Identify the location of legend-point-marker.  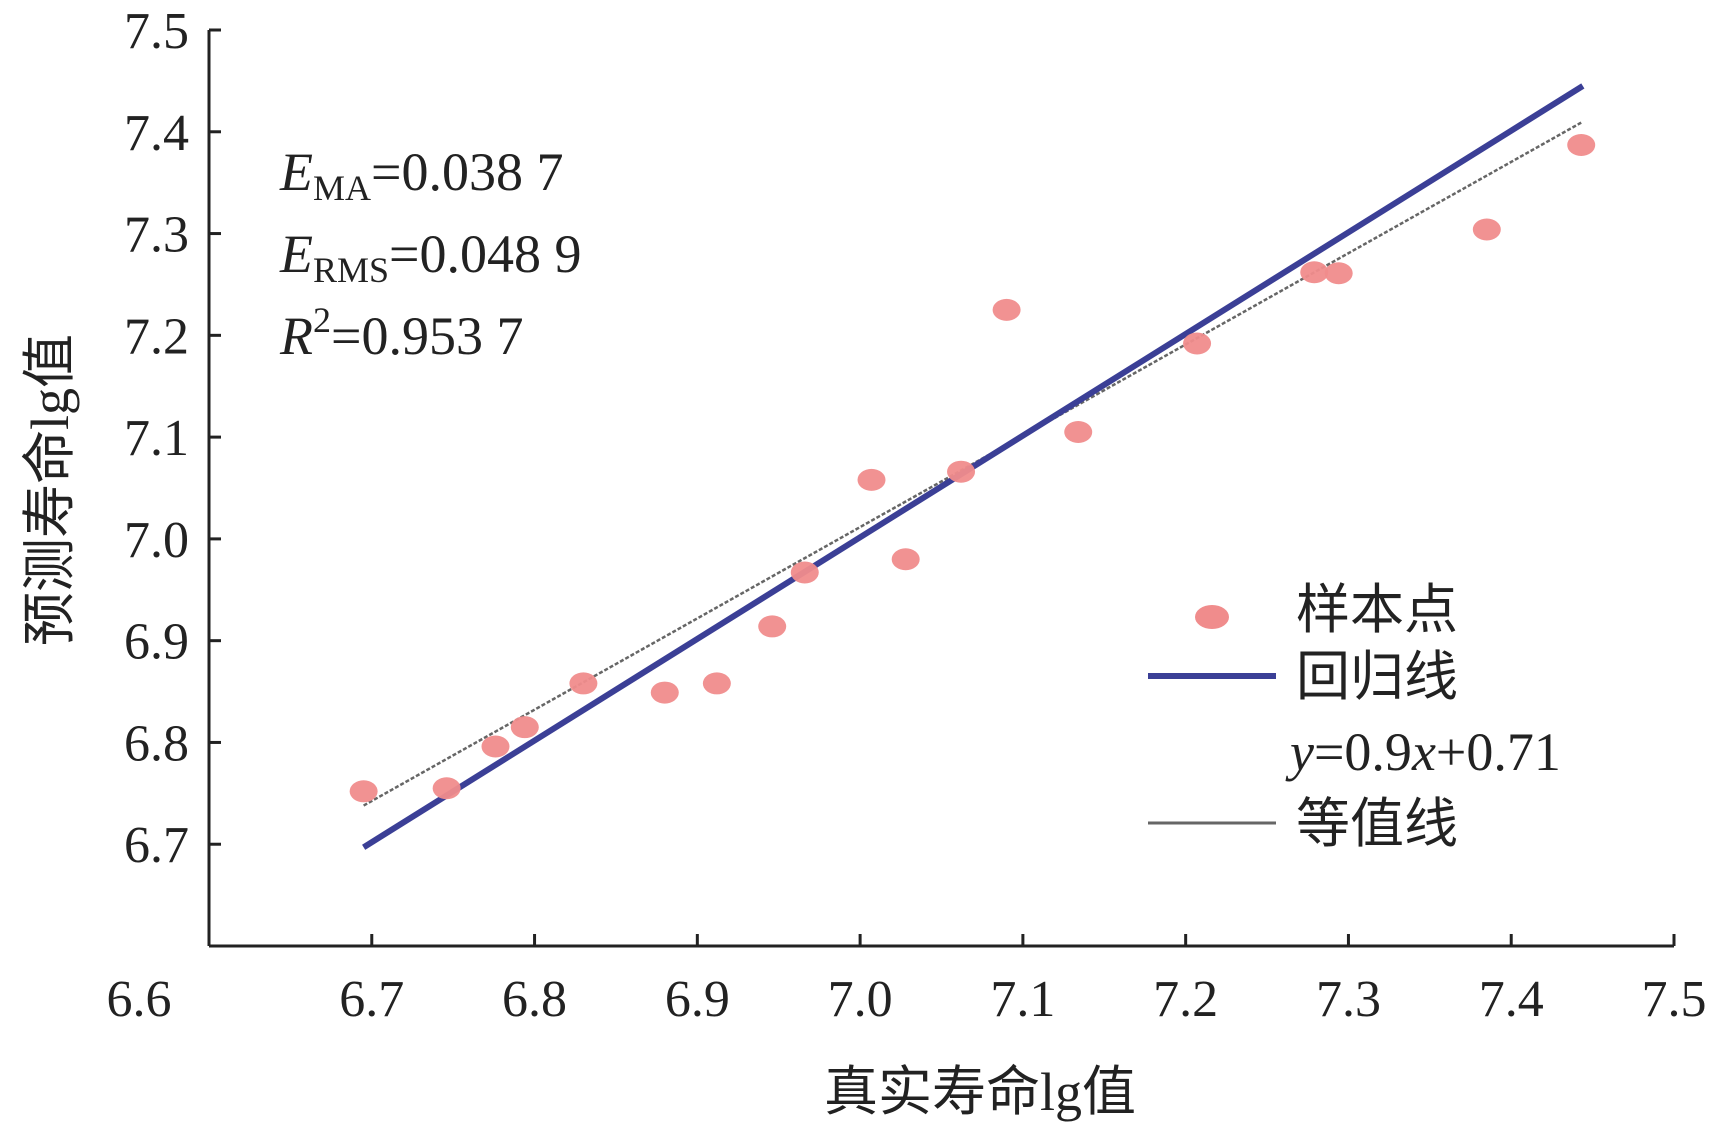
(1212, 617).